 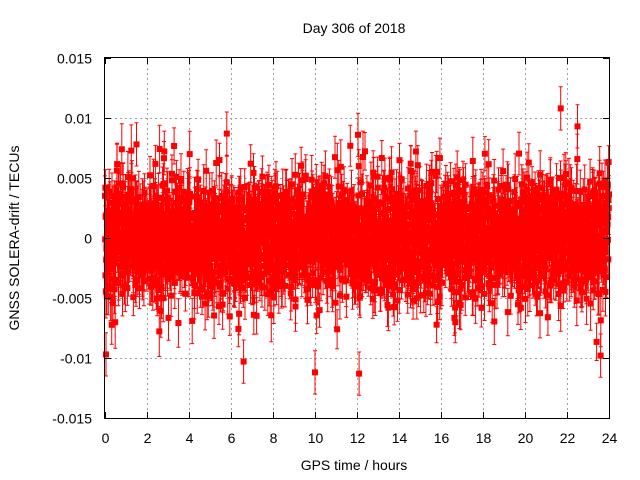 I want to click on x-tick-label: 14, so click(x=400, y=438).